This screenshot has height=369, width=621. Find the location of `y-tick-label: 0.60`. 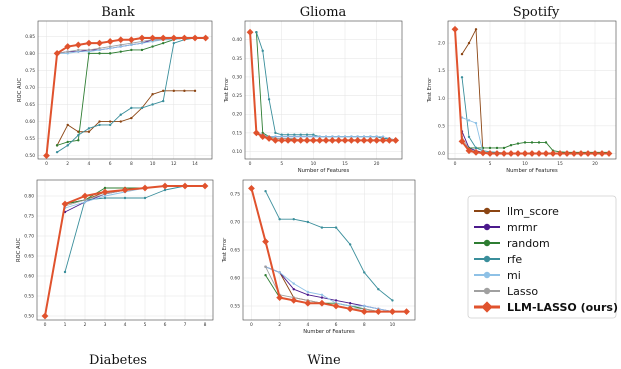

y-tick-label: 0.60 is located at coordinates (30, 122).